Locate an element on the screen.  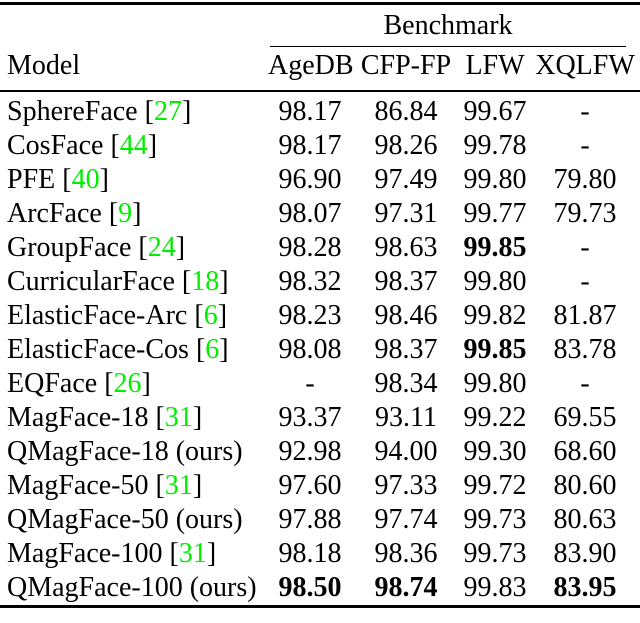
table-row: MagFace-100 [31] 98.18 98.36 99.73 83.90 is located at coordinates (320, 554).